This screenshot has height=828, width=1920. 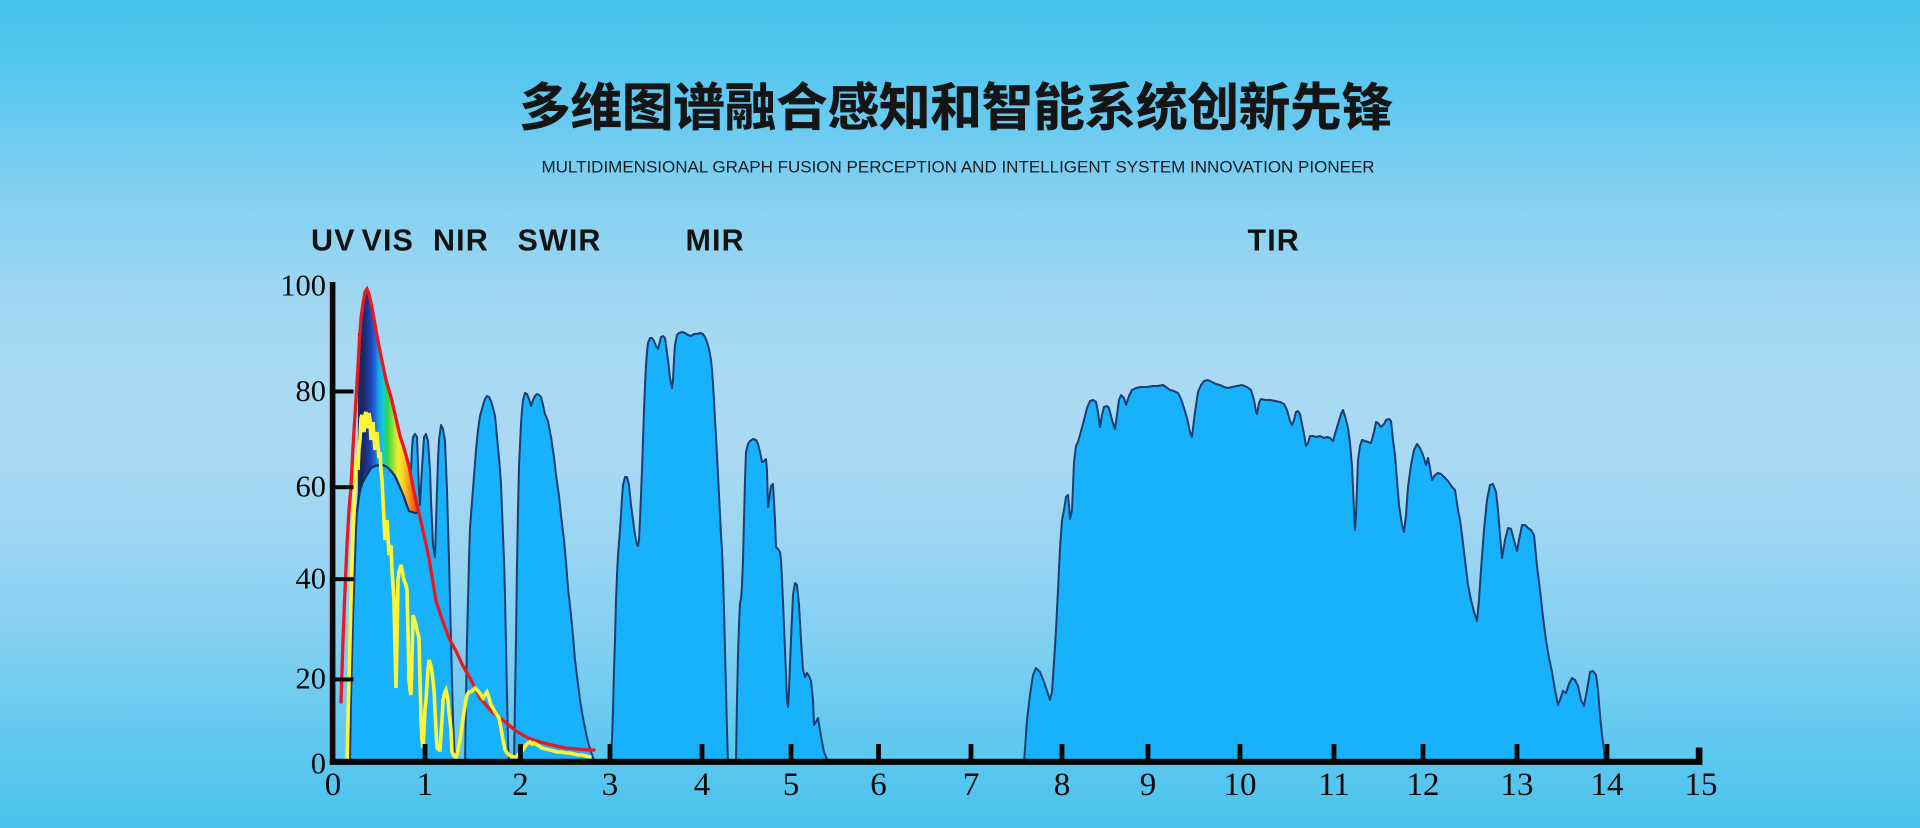 I want to click on svg-text: 3, so click(x=610, y=785).